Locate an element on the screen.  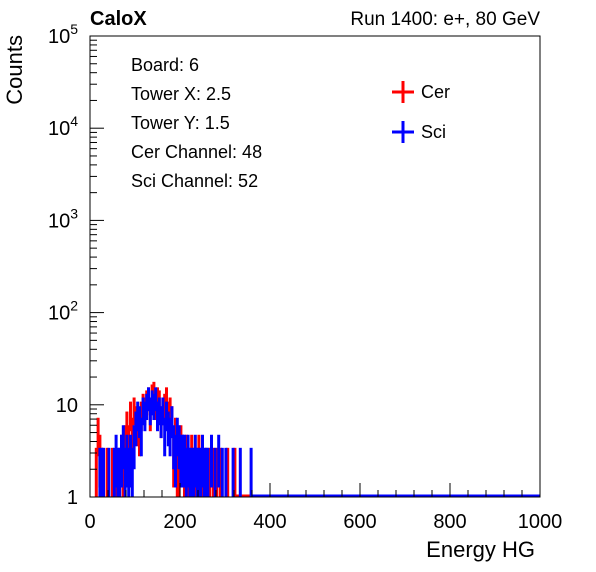
y-tick-label-100000: 10⁵ is located at coordinates (63, 34).